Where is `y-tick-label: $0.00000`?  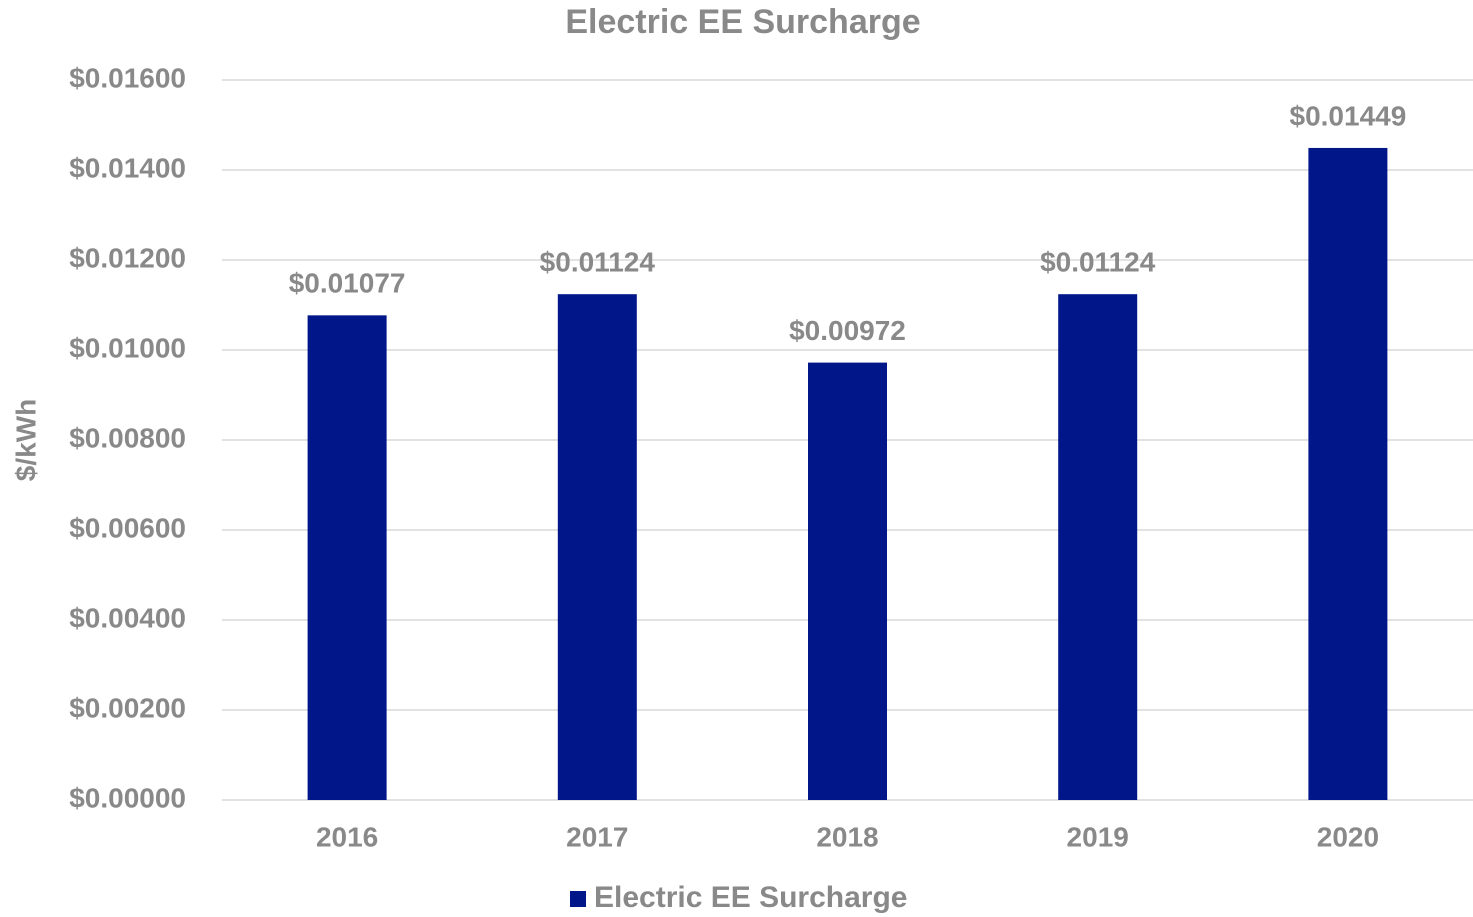 y-tick-label: $0.00000 is located at coordinates (127, 797).